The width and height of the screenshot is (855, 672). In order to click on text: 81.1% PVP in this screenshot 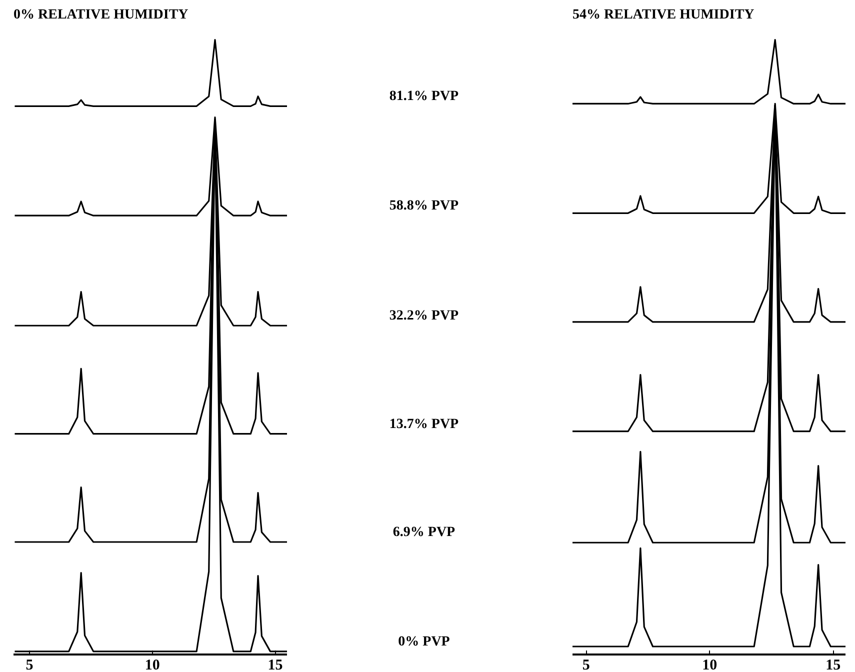, I will do `click(424, 96)`.